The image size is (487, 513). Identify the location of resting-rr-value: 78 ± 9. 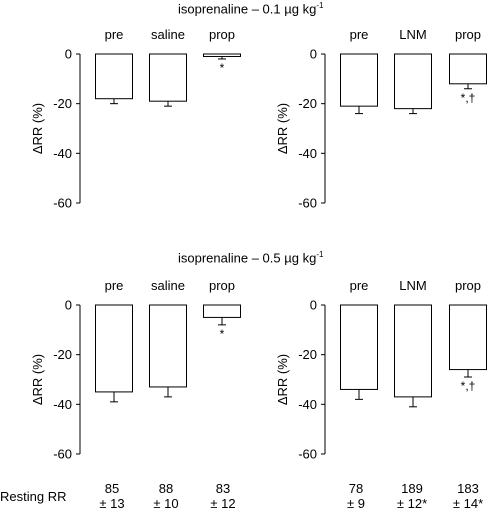
(356, 496).